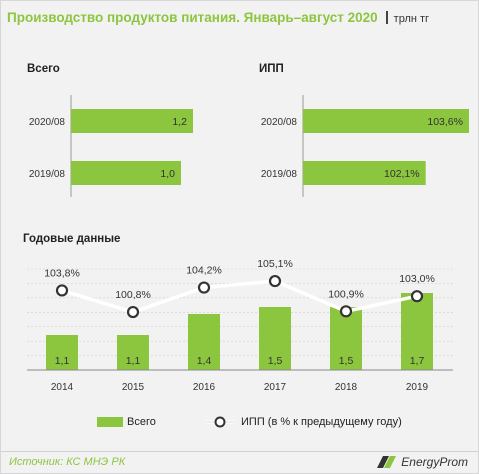 This screenshot has height=474, width=479. Describe the element at coordinates (445, 122) in the screenshot. I see `ipp-value-label: 103,6%` at that location.